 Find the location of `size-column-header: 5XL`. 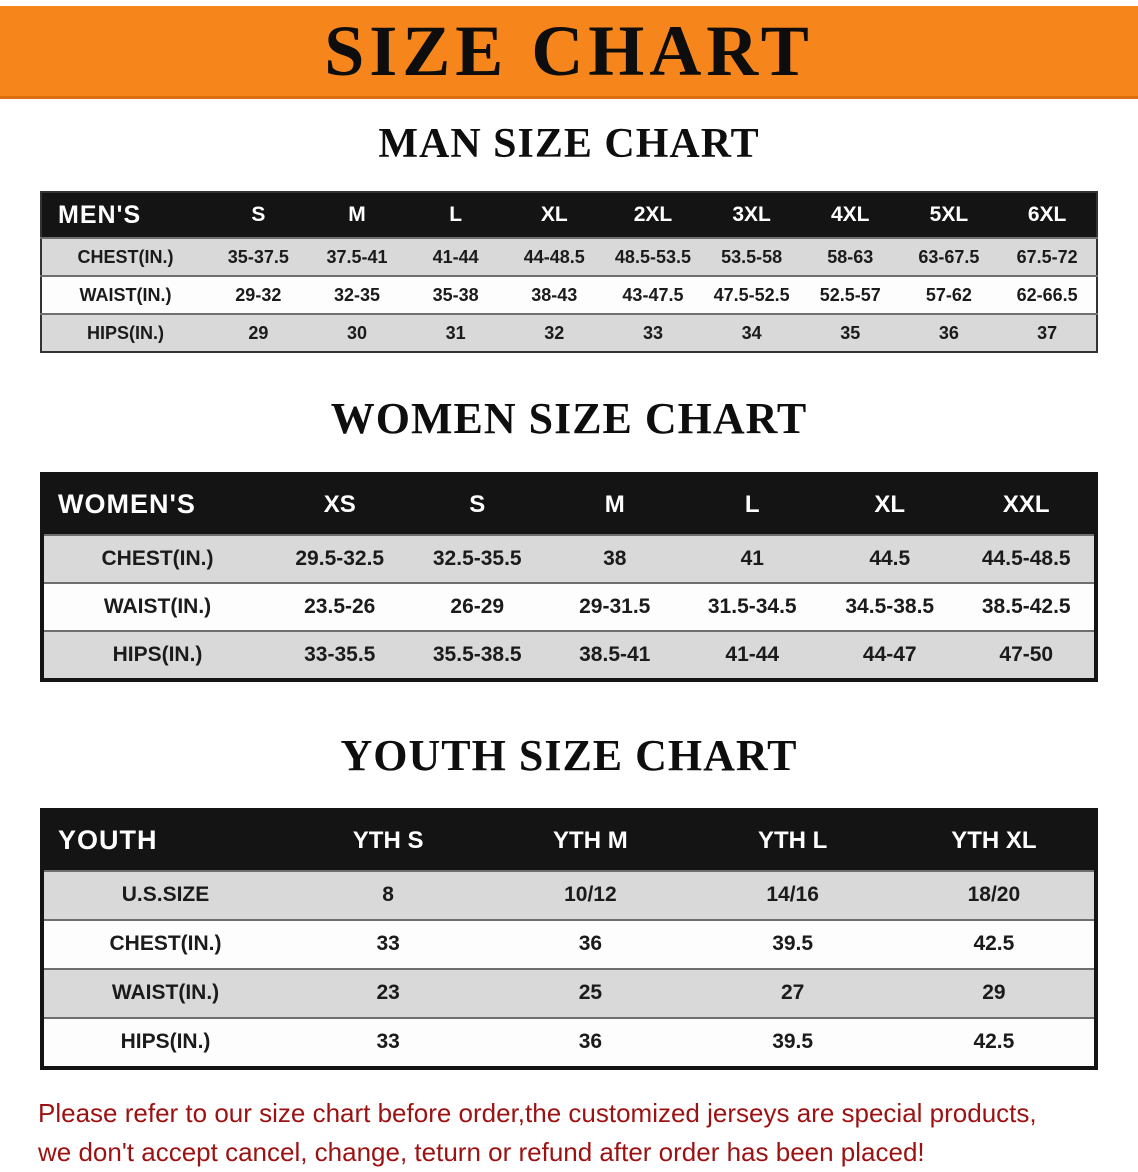

size-column-header: 5XL is located at coordinates (949, 215).